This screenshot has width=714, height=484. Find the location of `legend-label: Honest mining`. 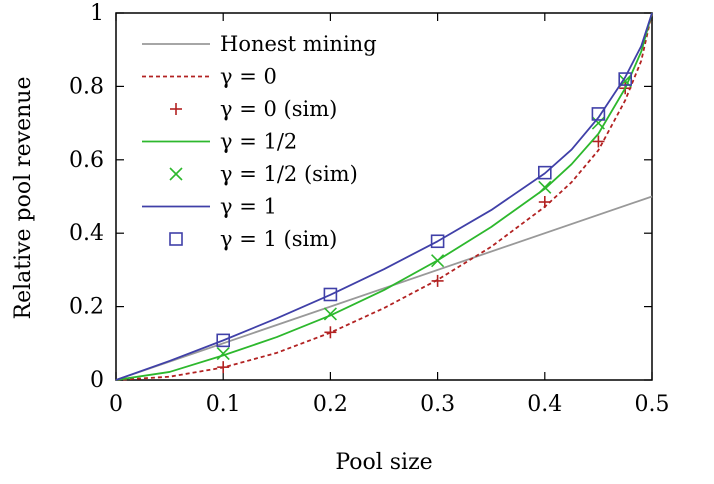

legend-label: Honest mining is located at coordinates (298, 44).